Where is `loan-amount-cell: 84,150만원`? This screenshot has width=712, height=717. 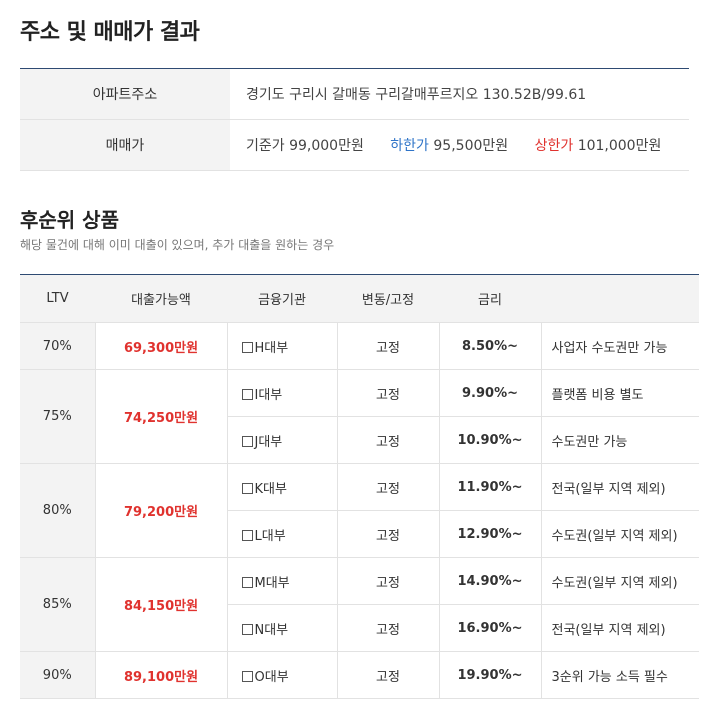 loan-amount-cell: 84,150만원 is located at coordinates (161, 604).